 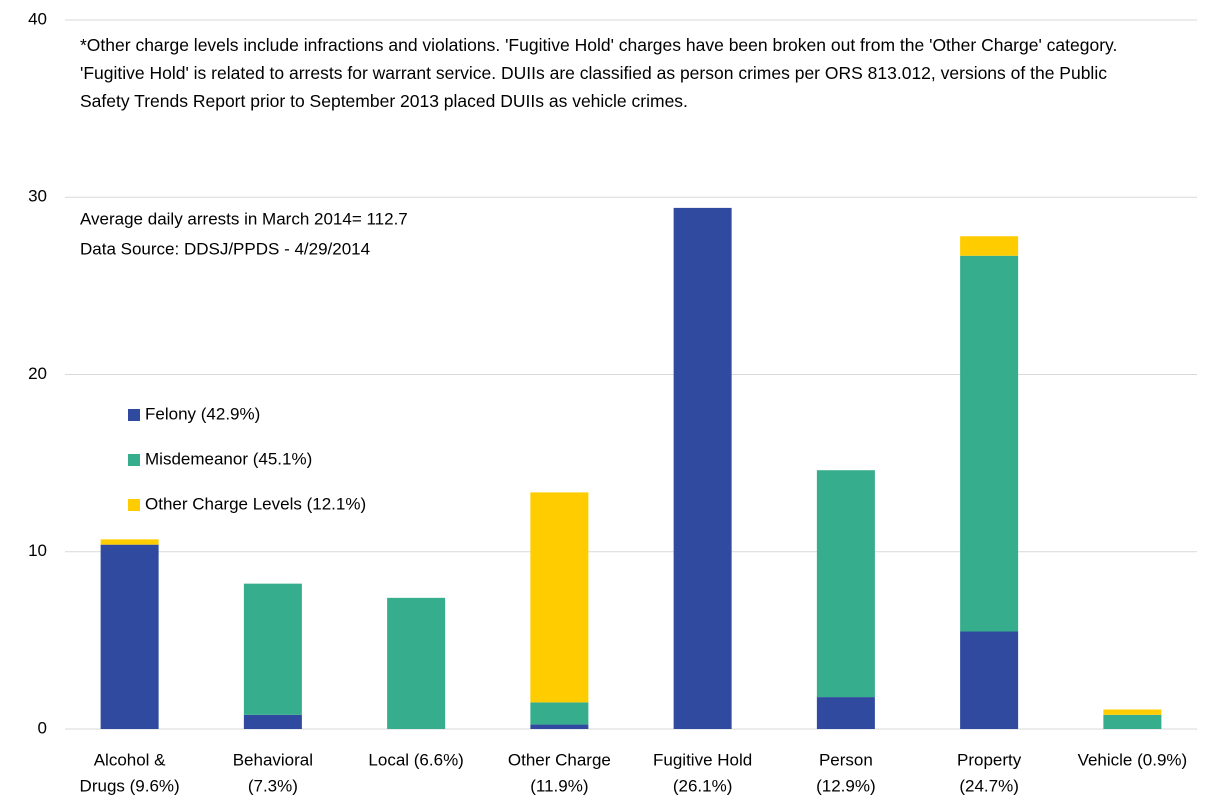 What do you see at coordinates (228, 458) in the screenshot?
I see `legend-label: Misdemeanor (45.1%)` at bounding box center [228, 458].